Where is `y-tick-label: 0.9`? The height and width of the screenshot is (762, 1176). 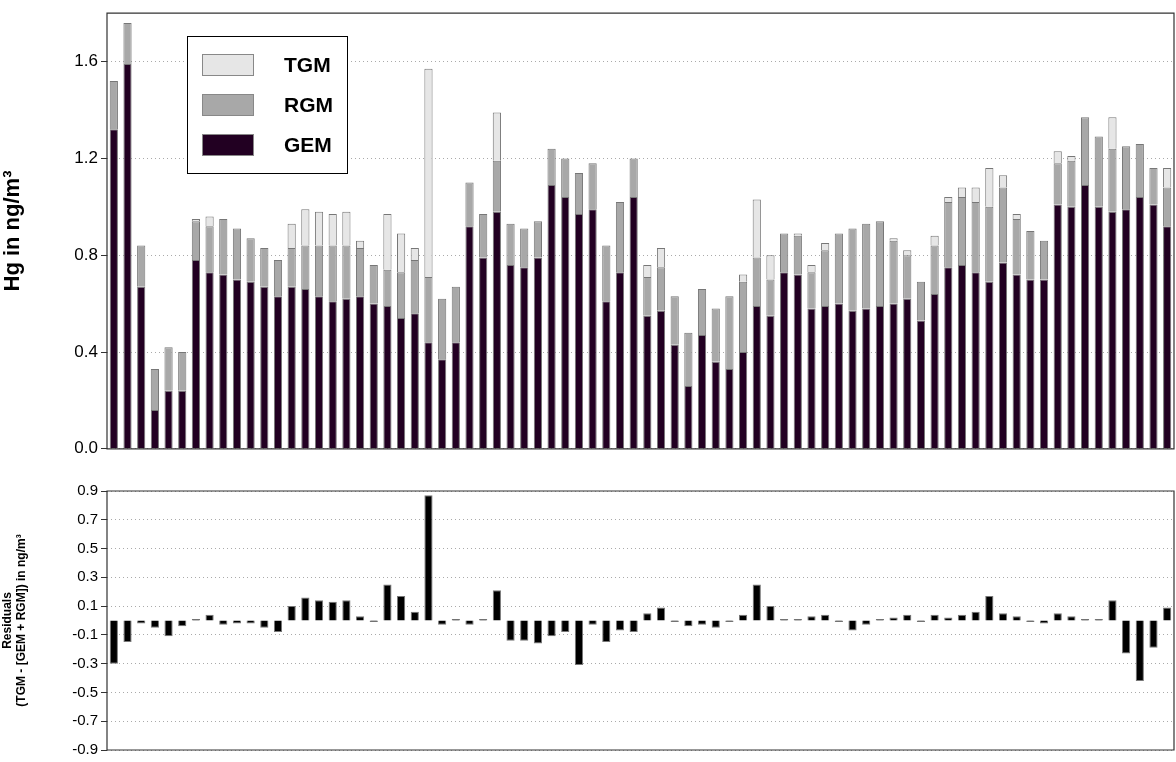
y-tick-label: 0.9 is located at coordinates (87, 490).